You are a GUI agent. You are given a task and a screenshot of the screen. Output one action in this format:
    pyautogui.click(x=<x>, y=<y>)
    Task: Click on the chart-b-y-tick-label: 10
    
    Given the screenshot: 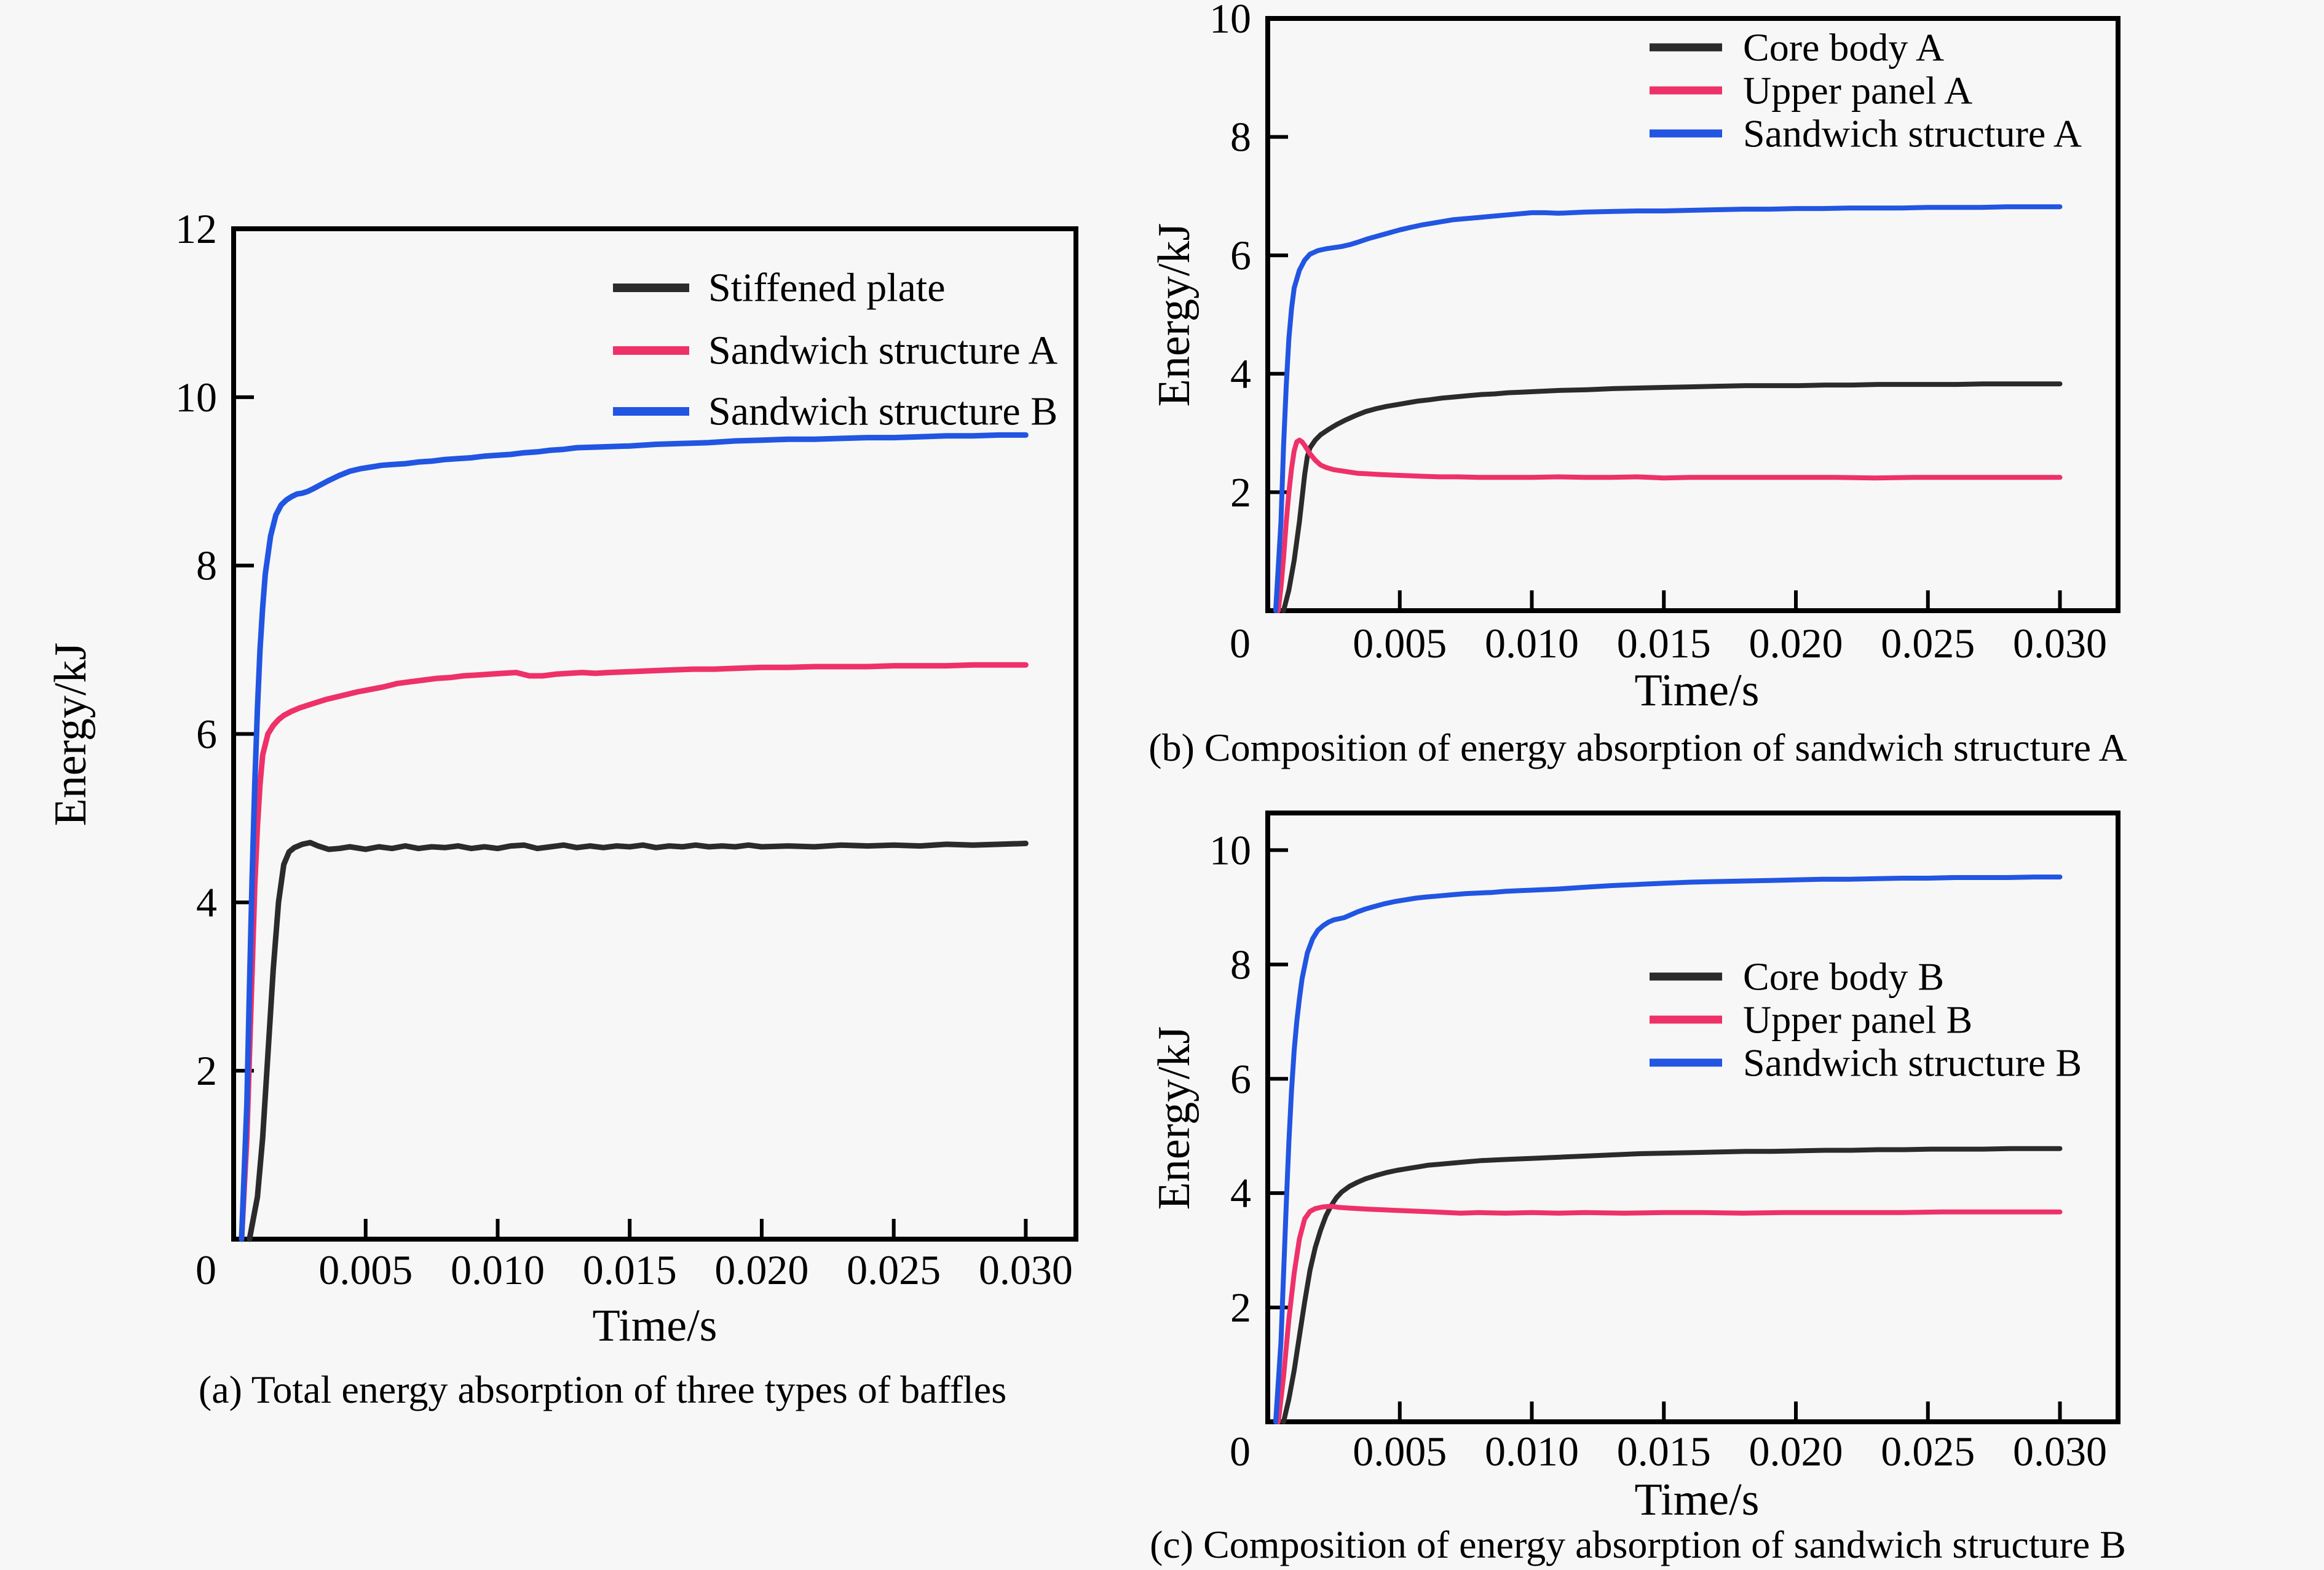 What is the action you would take?
    pyautogui.click(x=1230, y=21)
    